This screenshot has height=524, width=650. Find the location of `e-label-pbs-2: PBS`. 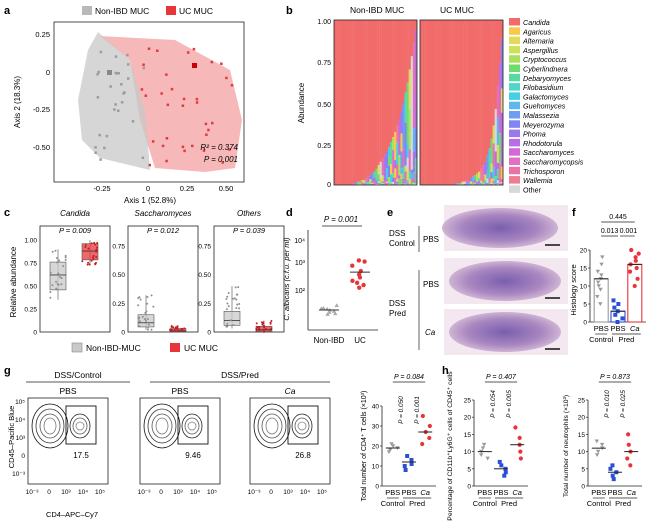

e-label-pbs-2: PBS is located at coordinates (431, 284).